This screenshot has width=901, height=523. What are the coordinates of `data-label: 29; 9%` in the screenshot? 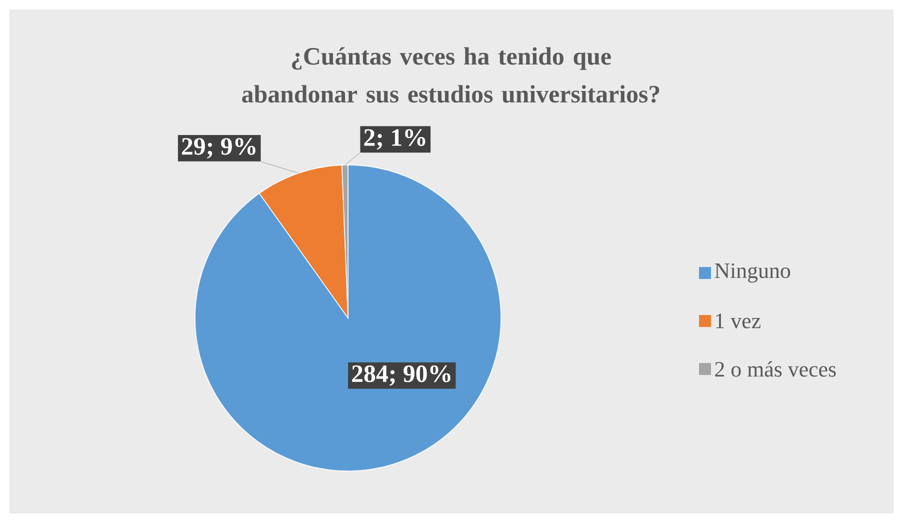 It's located at (219, 148).